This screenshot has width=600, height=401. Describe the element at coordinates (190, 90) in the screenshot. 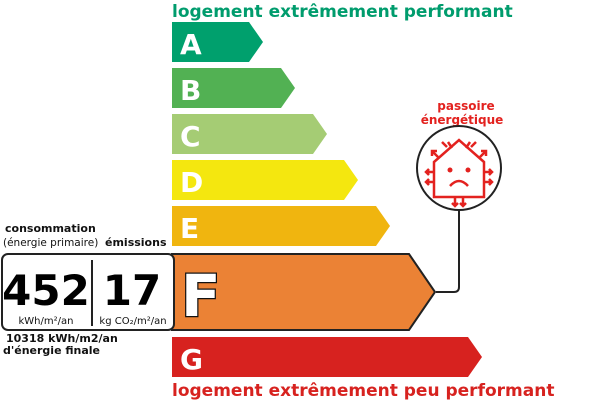

I see `class-letter-b: B` at that location.